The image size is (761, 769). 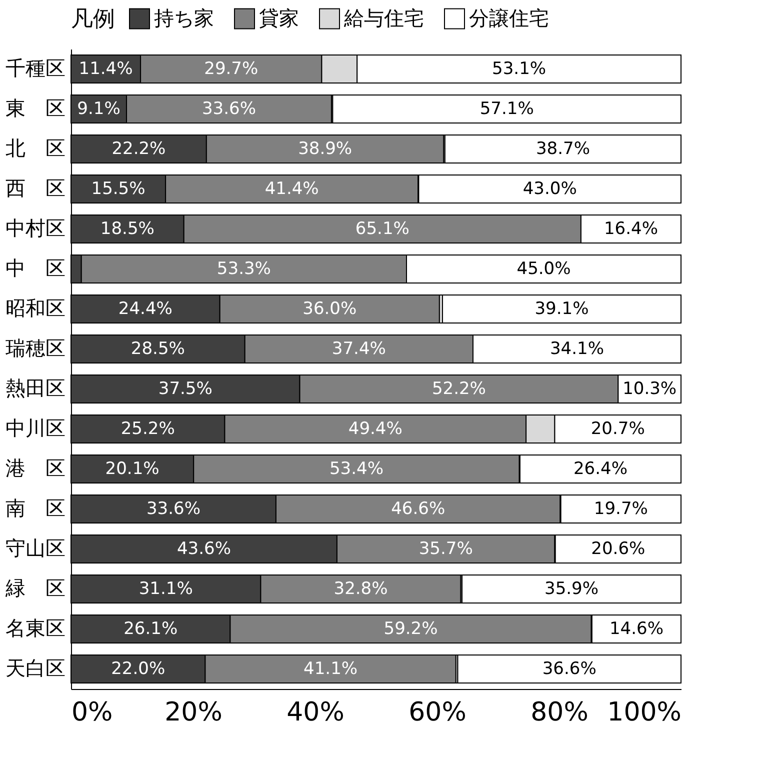 I want to click on data-label: 43.0%, so click(x=549, y=189).